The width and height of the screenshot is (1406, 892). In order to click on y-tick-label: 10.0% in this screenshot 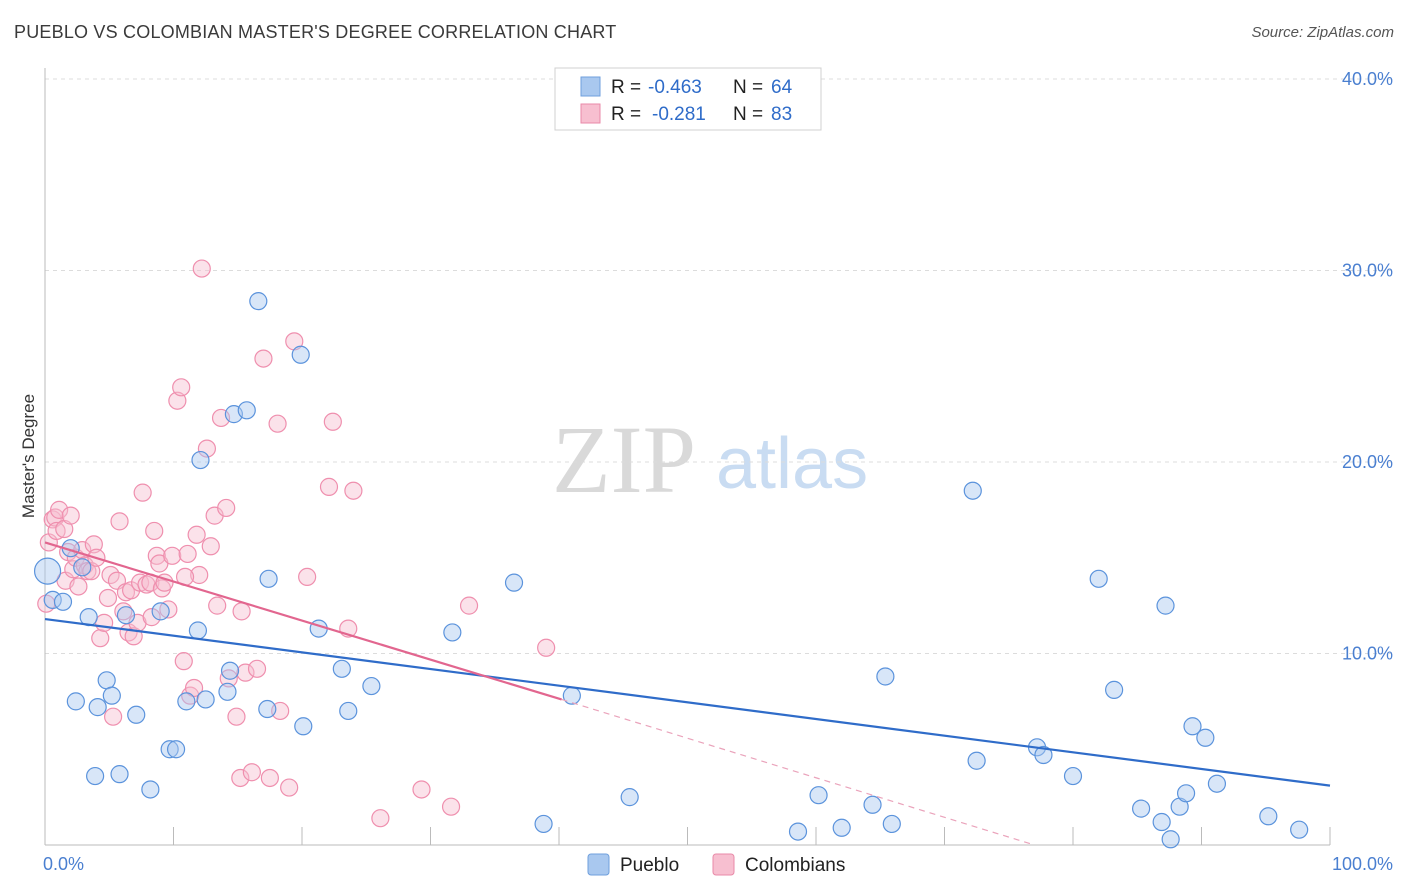, I will do `click(1367, 654)`.